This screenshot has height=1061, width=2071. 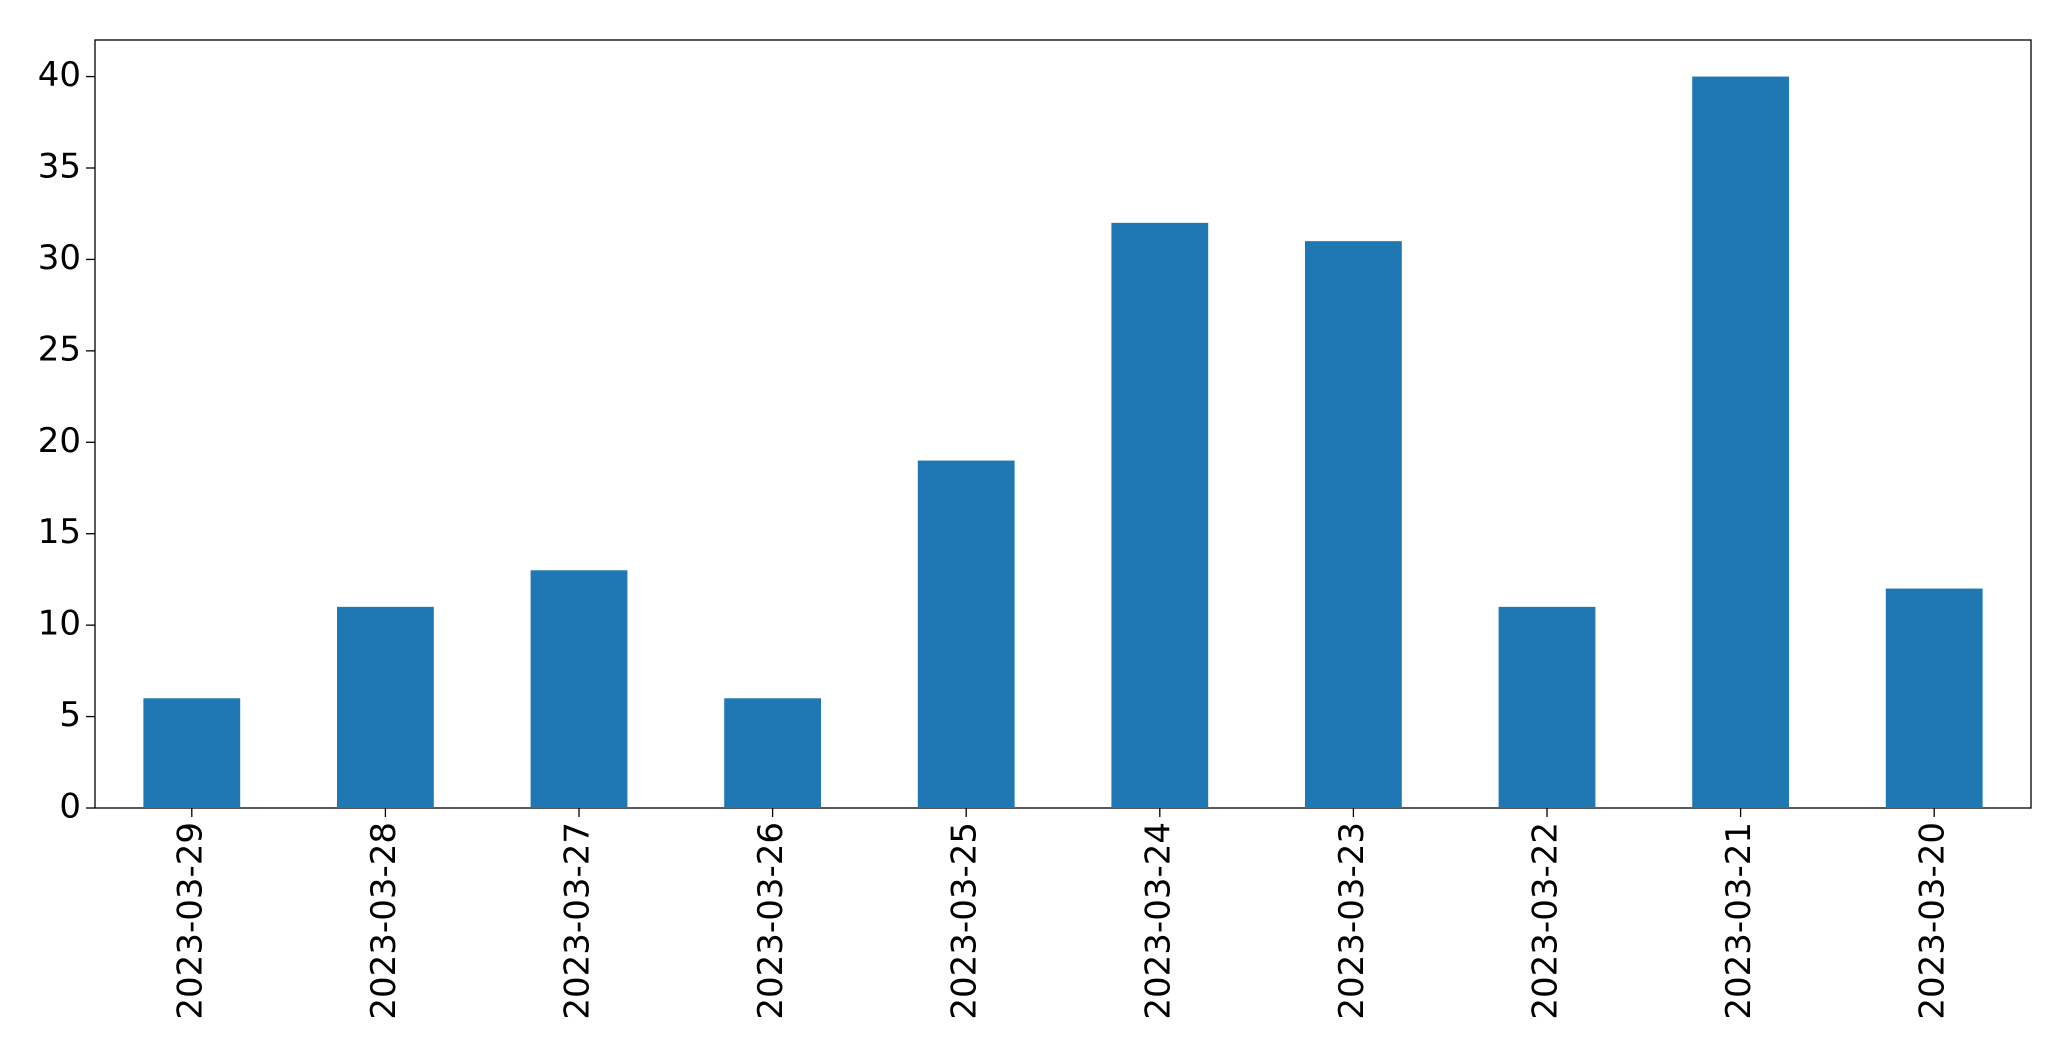 What do you see at coordinates (771, 921) in the screenshot?
I see `x-tick-label: 2023-03-26` at bounding box center [771, 921].